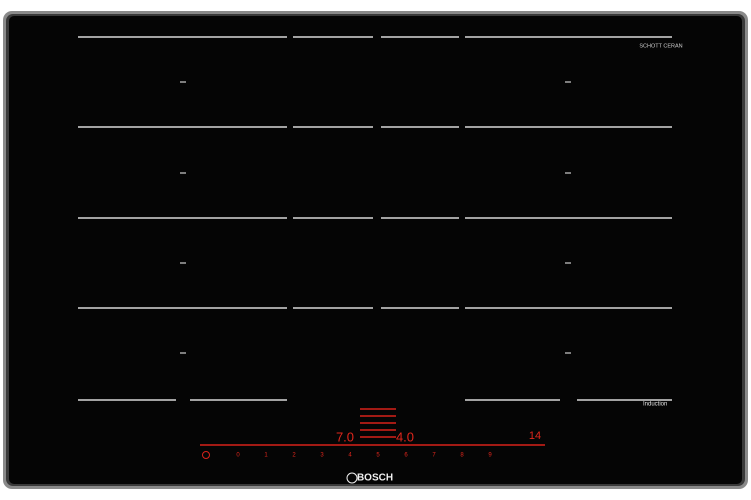 The height and width of the screenshot is (500, 751). What do you see at coordinates (350, 456) in the screenshot?
I see `power-level: 4` at bounding box center [350, 456].